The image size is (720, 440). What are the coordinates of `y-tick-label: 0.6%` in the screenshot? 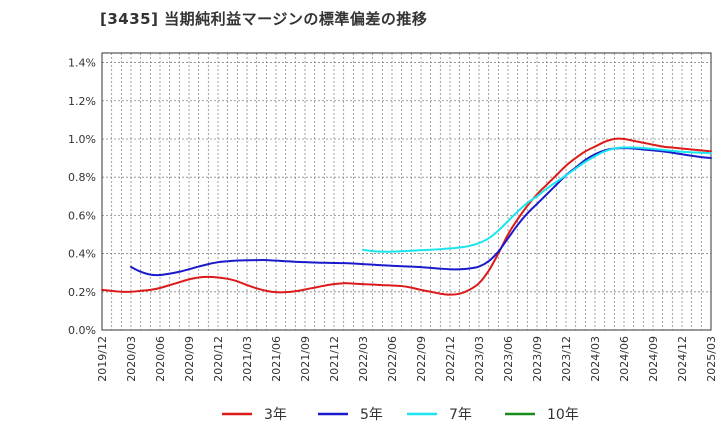 It's located at (82, 215).